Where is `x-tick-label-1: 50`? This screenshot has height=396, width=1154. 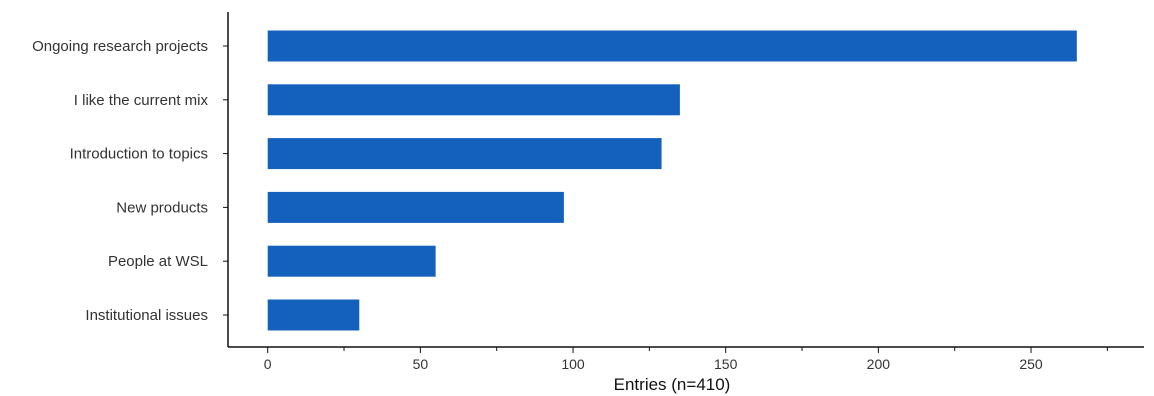 x-tick-label-1: 50 is located at coordinates (421, 364).